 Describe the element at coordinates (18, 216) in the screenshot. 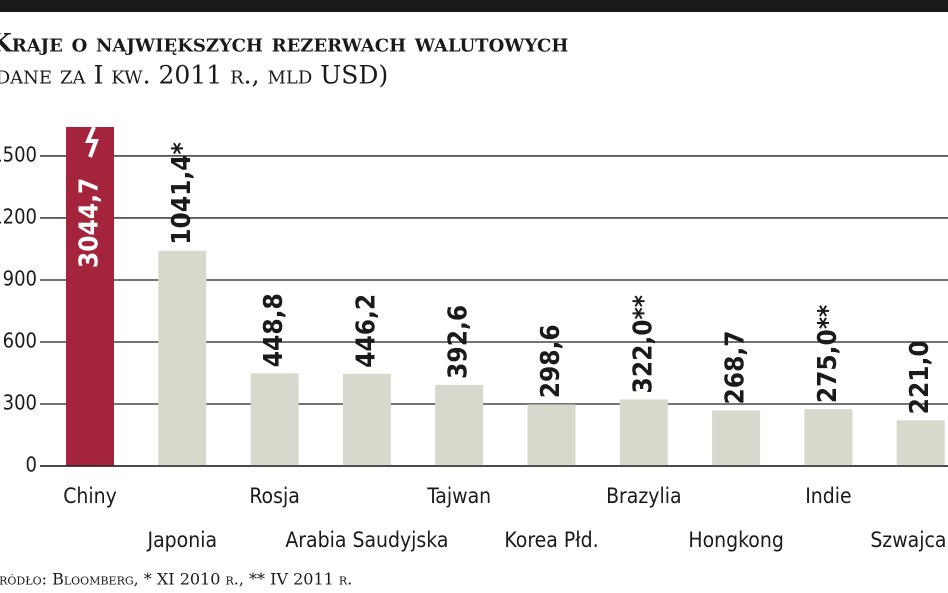

I see `y-tick-label: 1200` at that location.